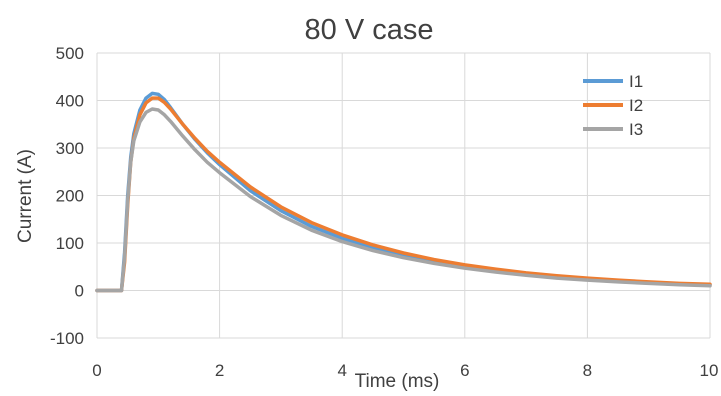 This screenshot has width=721, height=396. Describe the element at coordinates (219, 370) in the screenshot. I see `x-tick-label: 2` at that location.